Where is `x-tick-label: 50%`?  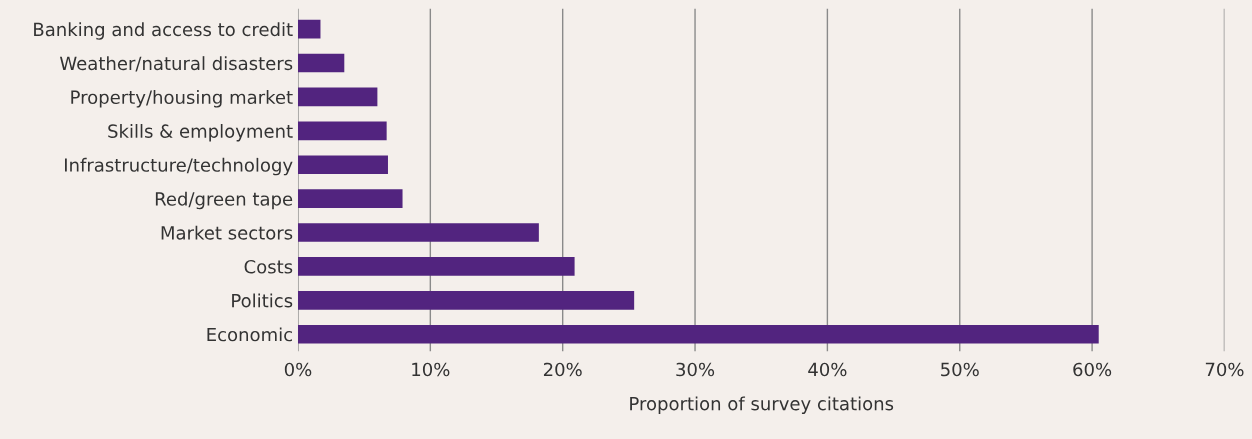 x-tick-label: 50% is located at coordinates (960, 369).